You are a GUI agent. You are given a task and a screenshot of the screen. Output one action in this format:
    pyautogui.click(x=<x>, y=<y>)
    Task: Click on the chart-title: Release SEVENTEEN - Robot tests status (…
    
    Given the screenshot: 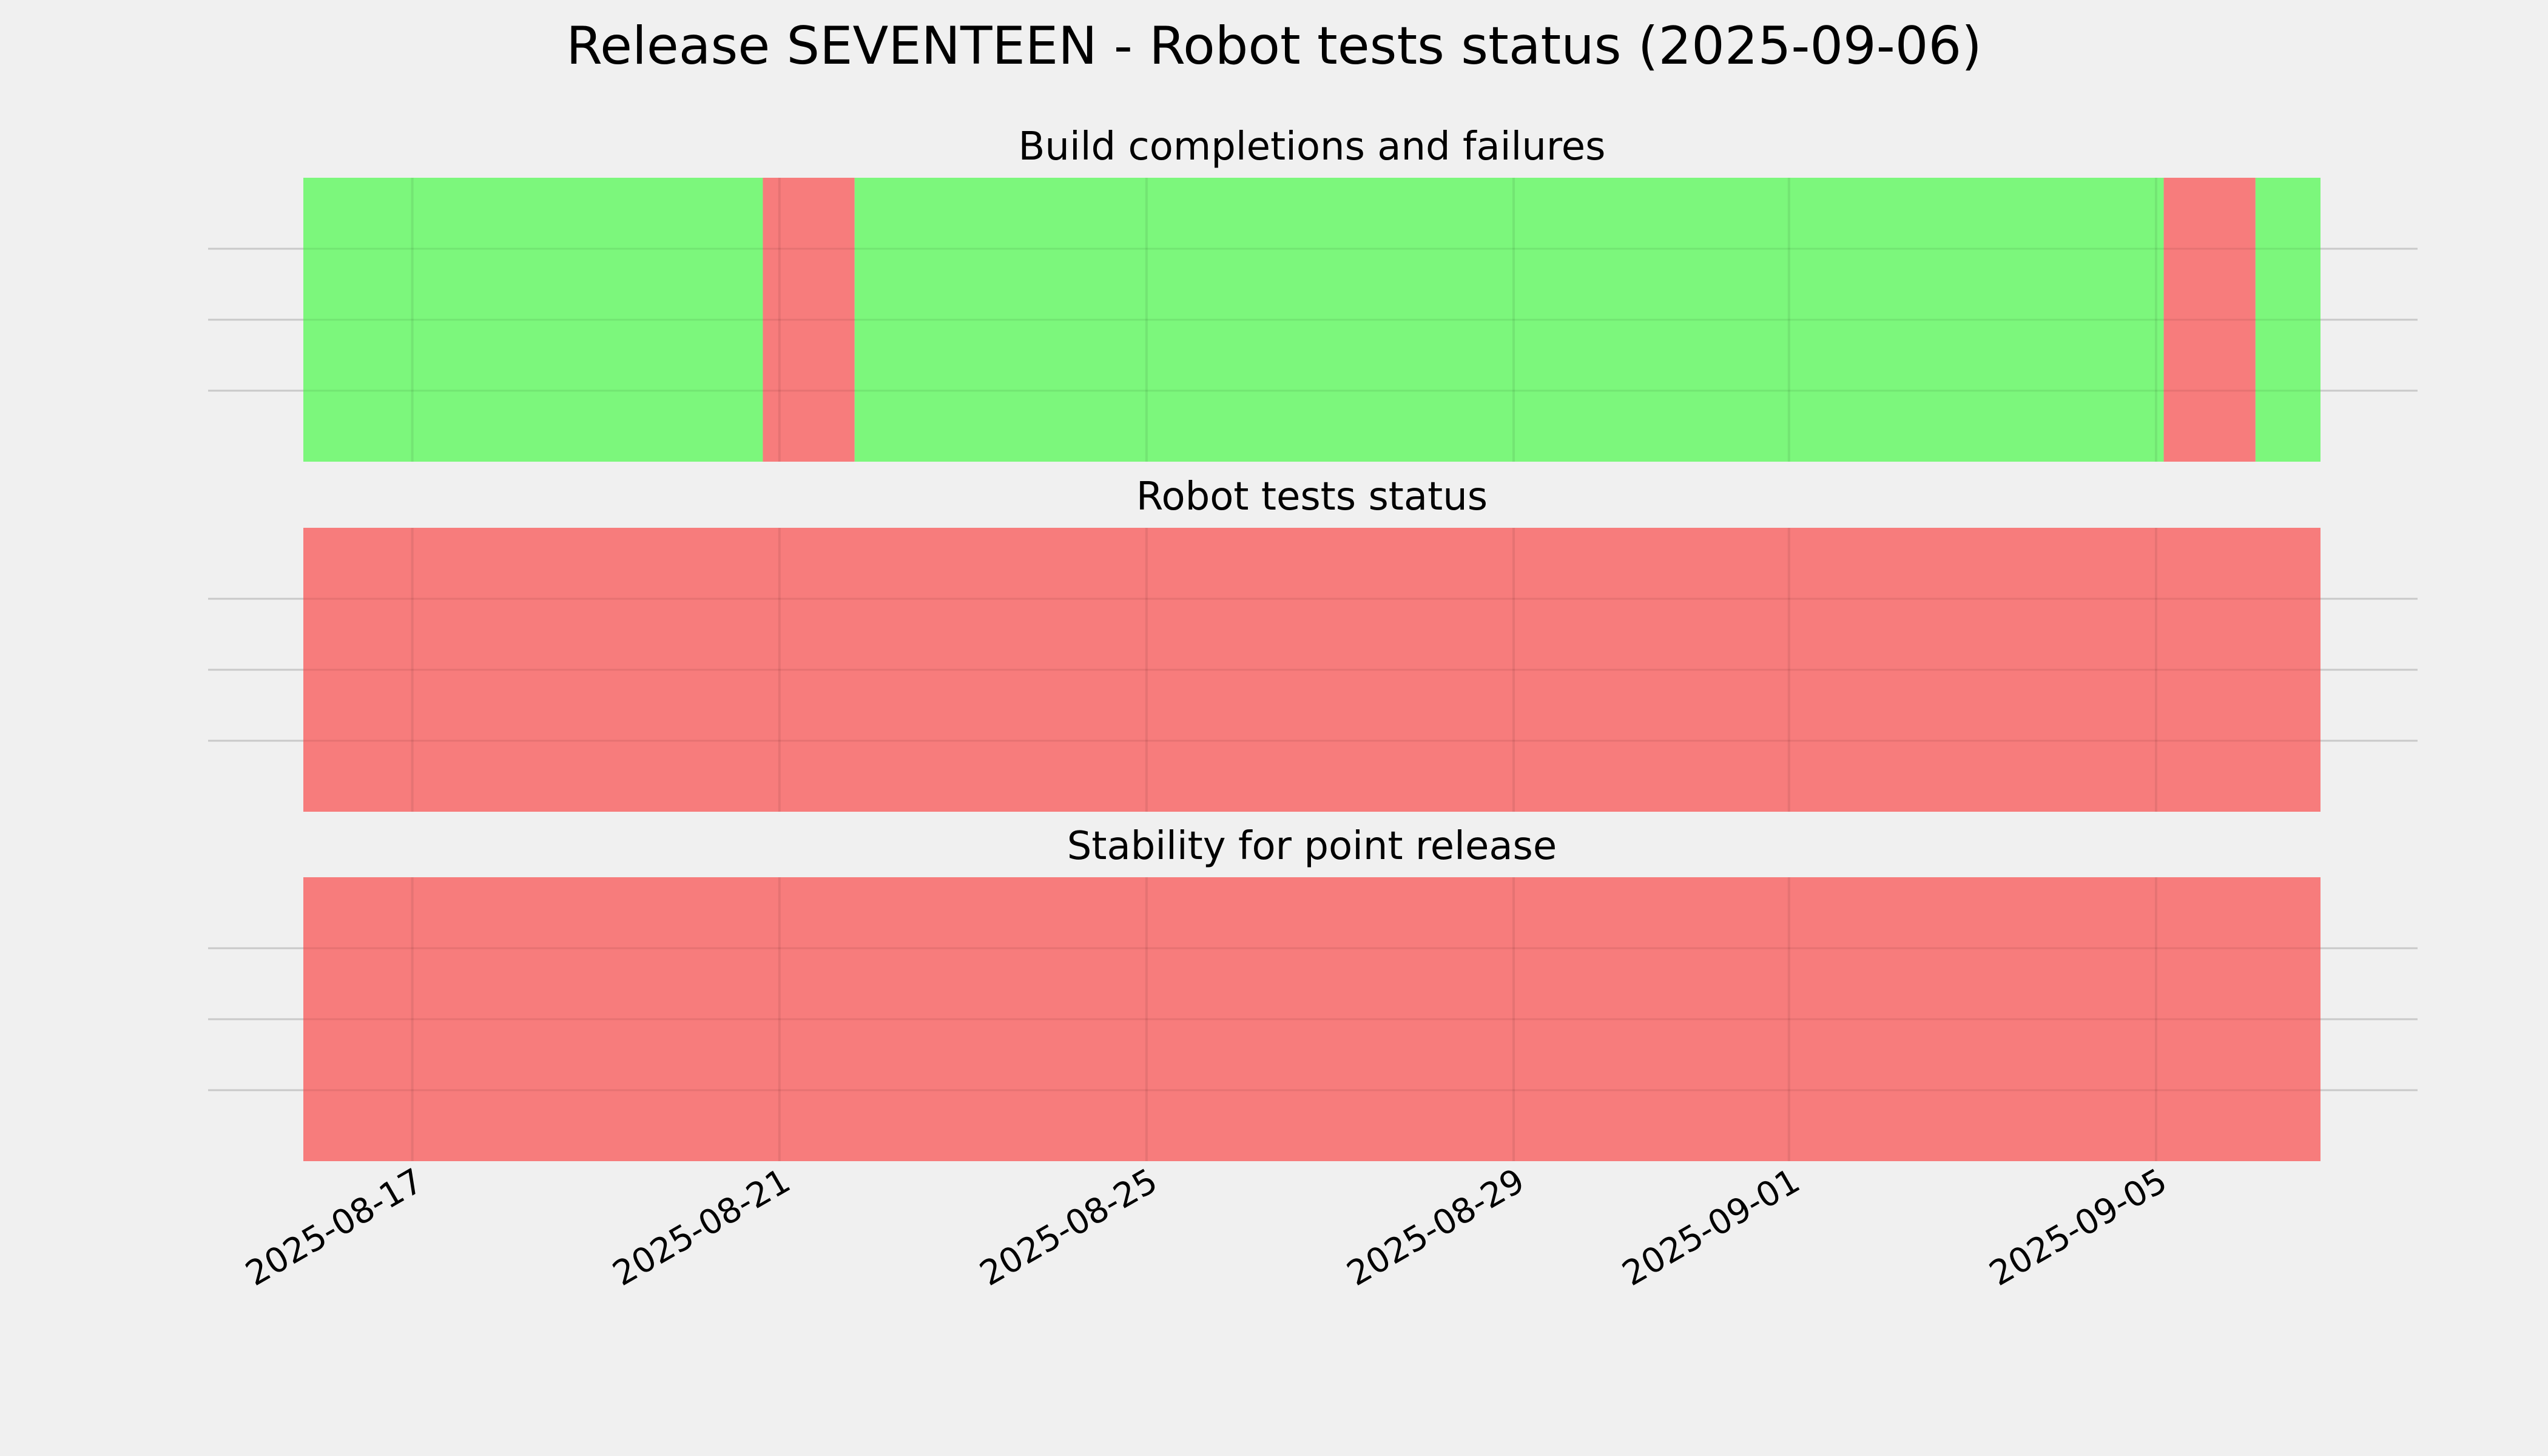 What is the action you would take?
    pyautogui.click(x=1274, y=46)
    